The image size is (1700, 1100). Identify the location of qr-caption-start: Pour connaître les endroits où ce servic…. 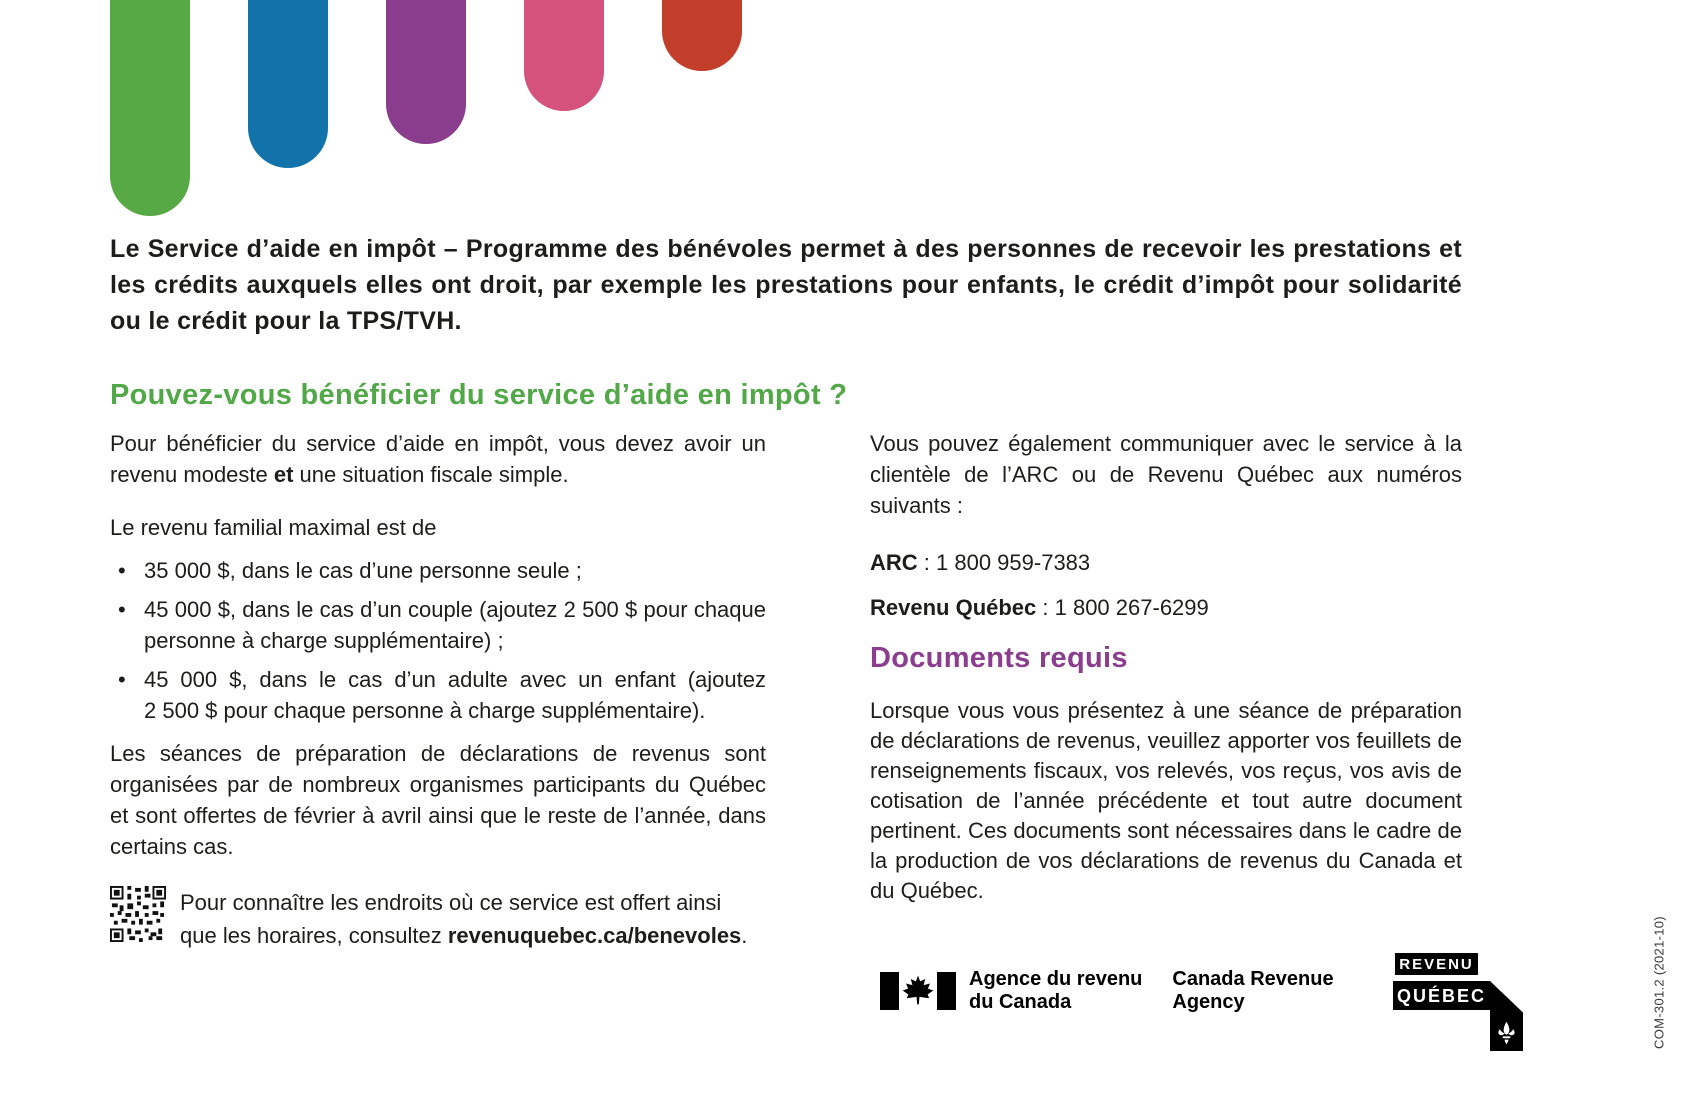
(451, 919).